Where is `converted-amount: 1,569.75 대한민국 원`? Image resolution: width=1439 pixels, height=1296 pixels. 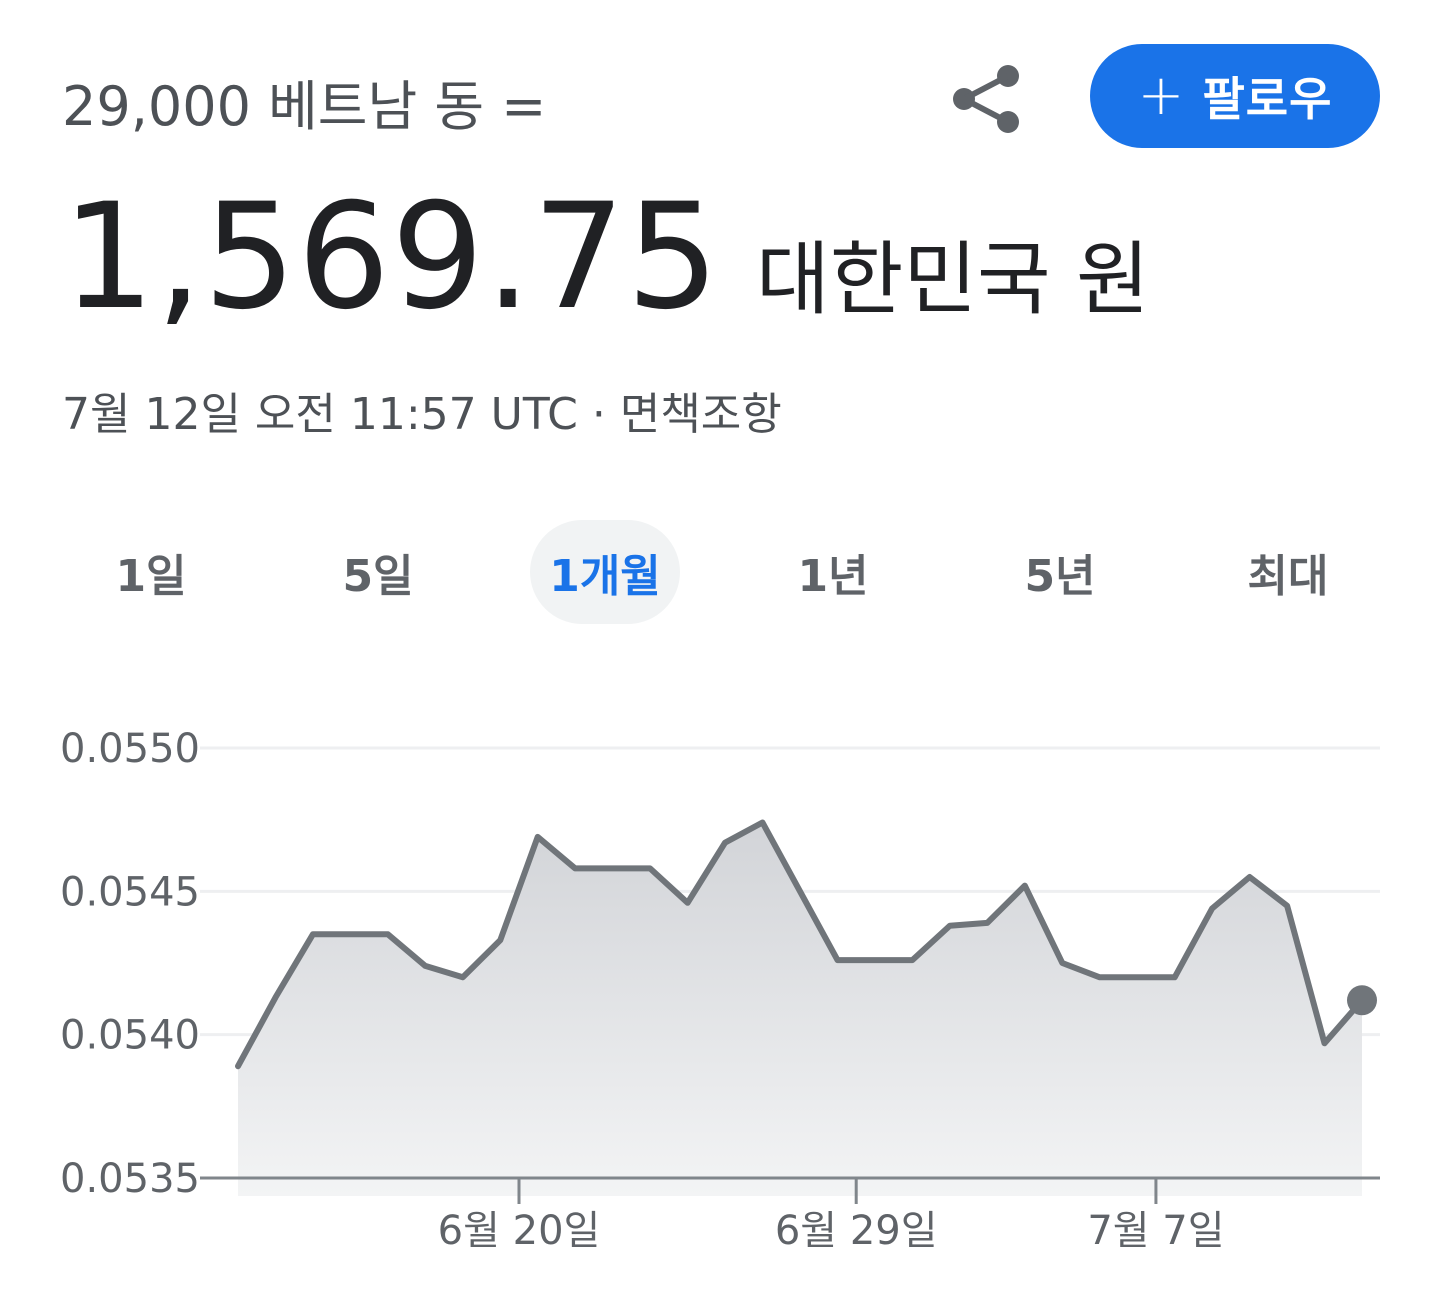 converted-amount: 1,569.75 대한민국 원 is located at coordinates (606, 257).